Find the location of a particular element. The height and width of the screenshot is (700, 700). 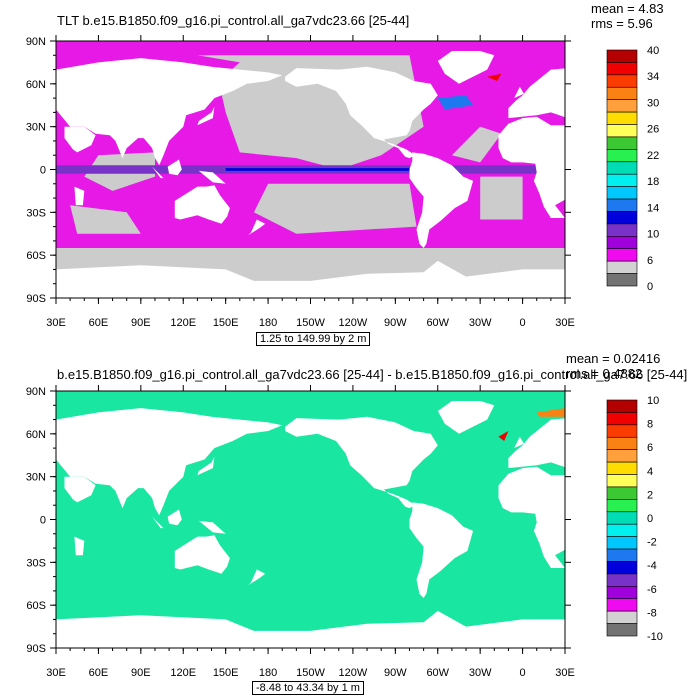

colorbar-label: 14 is located at coordinates (653, 208).